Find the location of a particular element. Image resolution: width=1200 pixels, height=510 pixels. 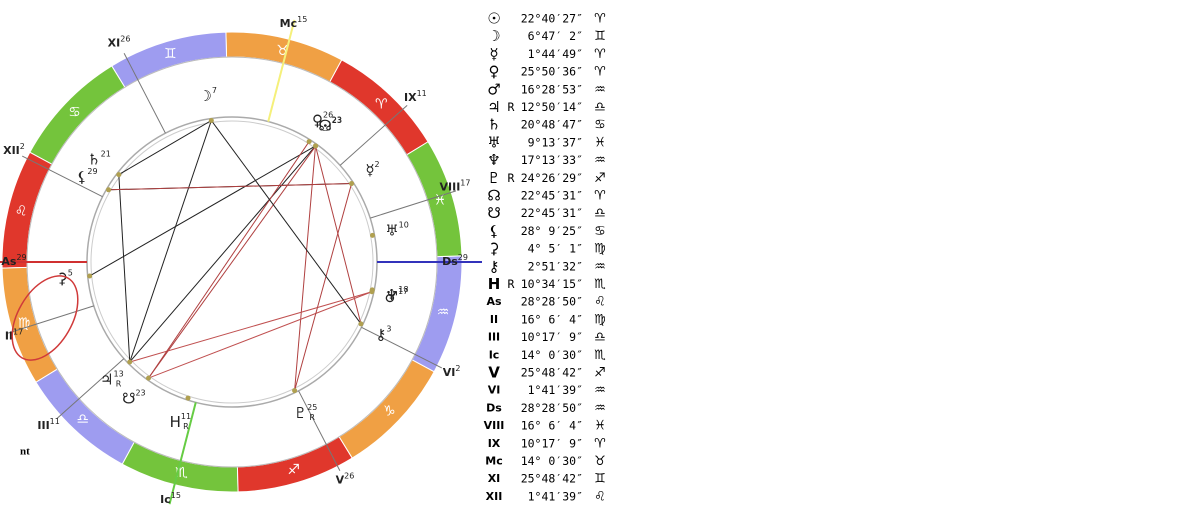

planet-glyph: ♅ is located at coordinates (391, 230).